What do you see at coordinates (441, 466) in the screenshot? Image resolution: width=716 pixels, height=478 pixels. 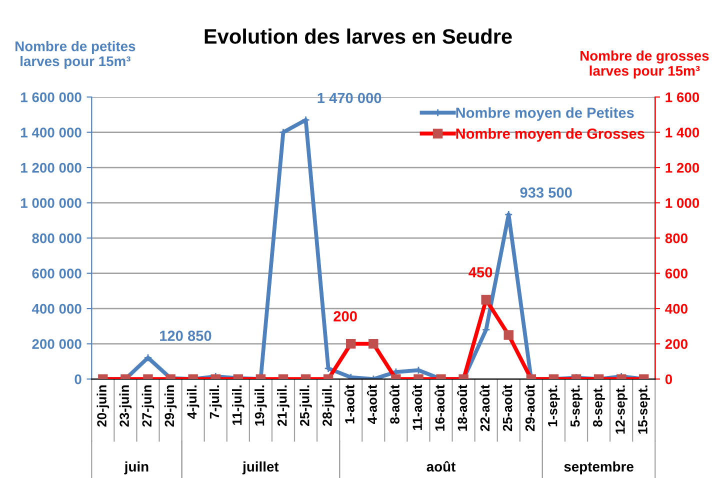 I see `text: août` at bounding box center [441, 466].